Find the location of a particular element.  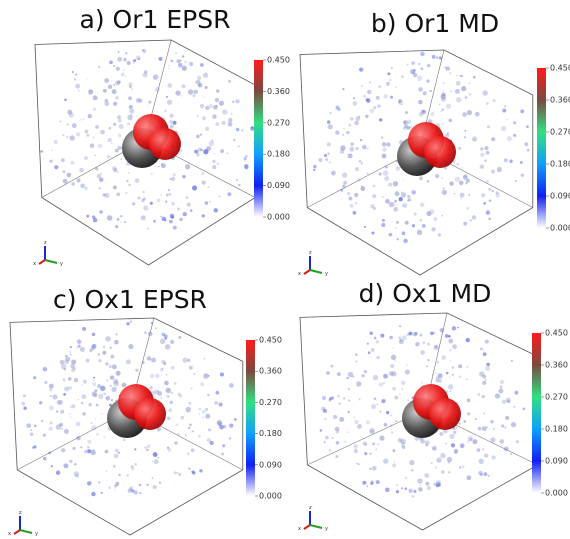

colorbar-label: 0.450 is located at coordinates (556, 333).